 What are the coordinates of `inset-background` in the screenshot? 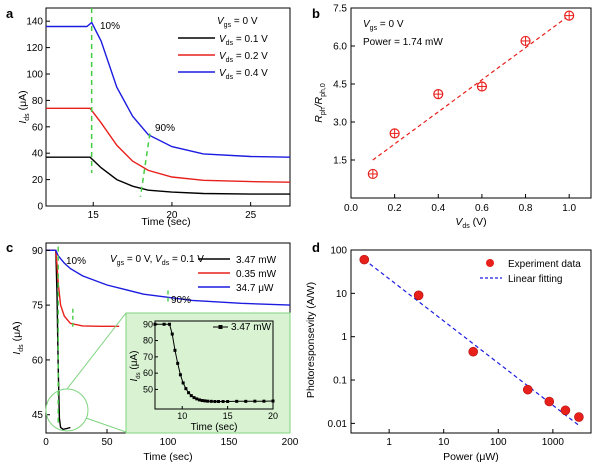 It's located at (208, 373).